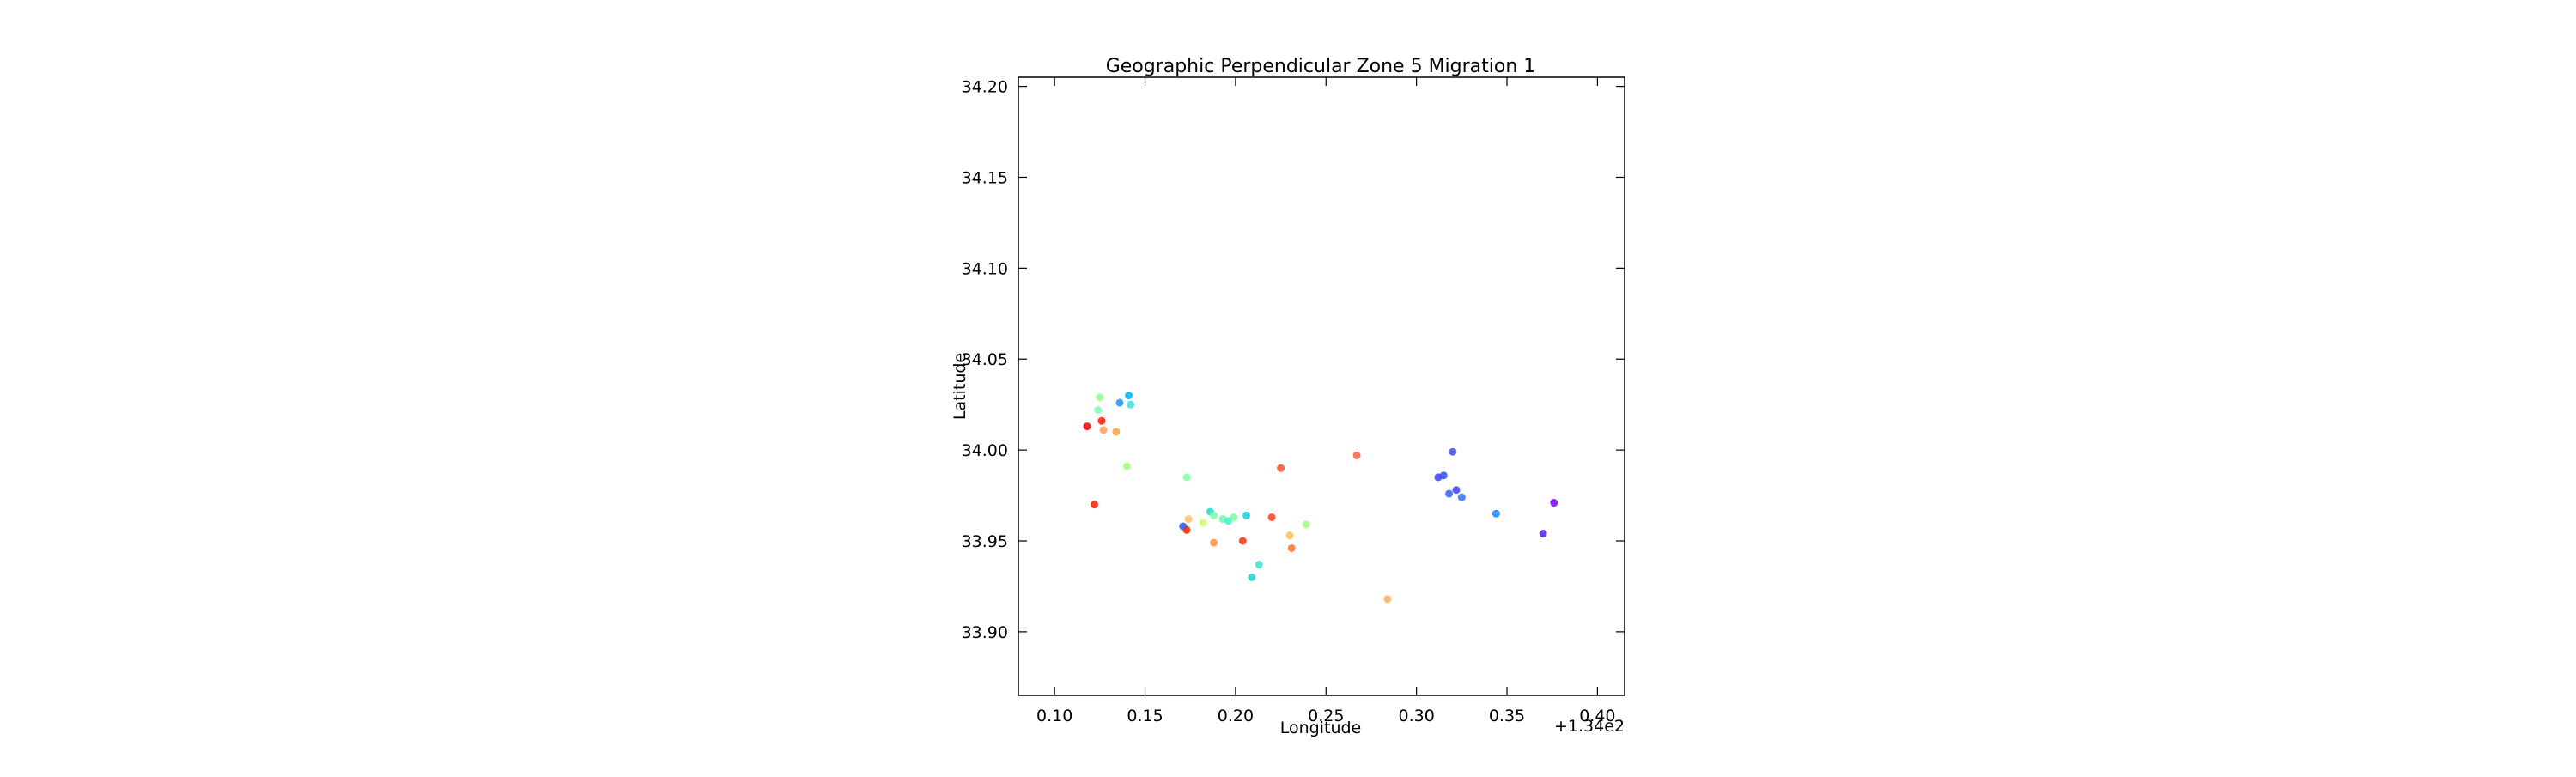  I want to click on y-tick-label: 34.20, so click(985, 87).